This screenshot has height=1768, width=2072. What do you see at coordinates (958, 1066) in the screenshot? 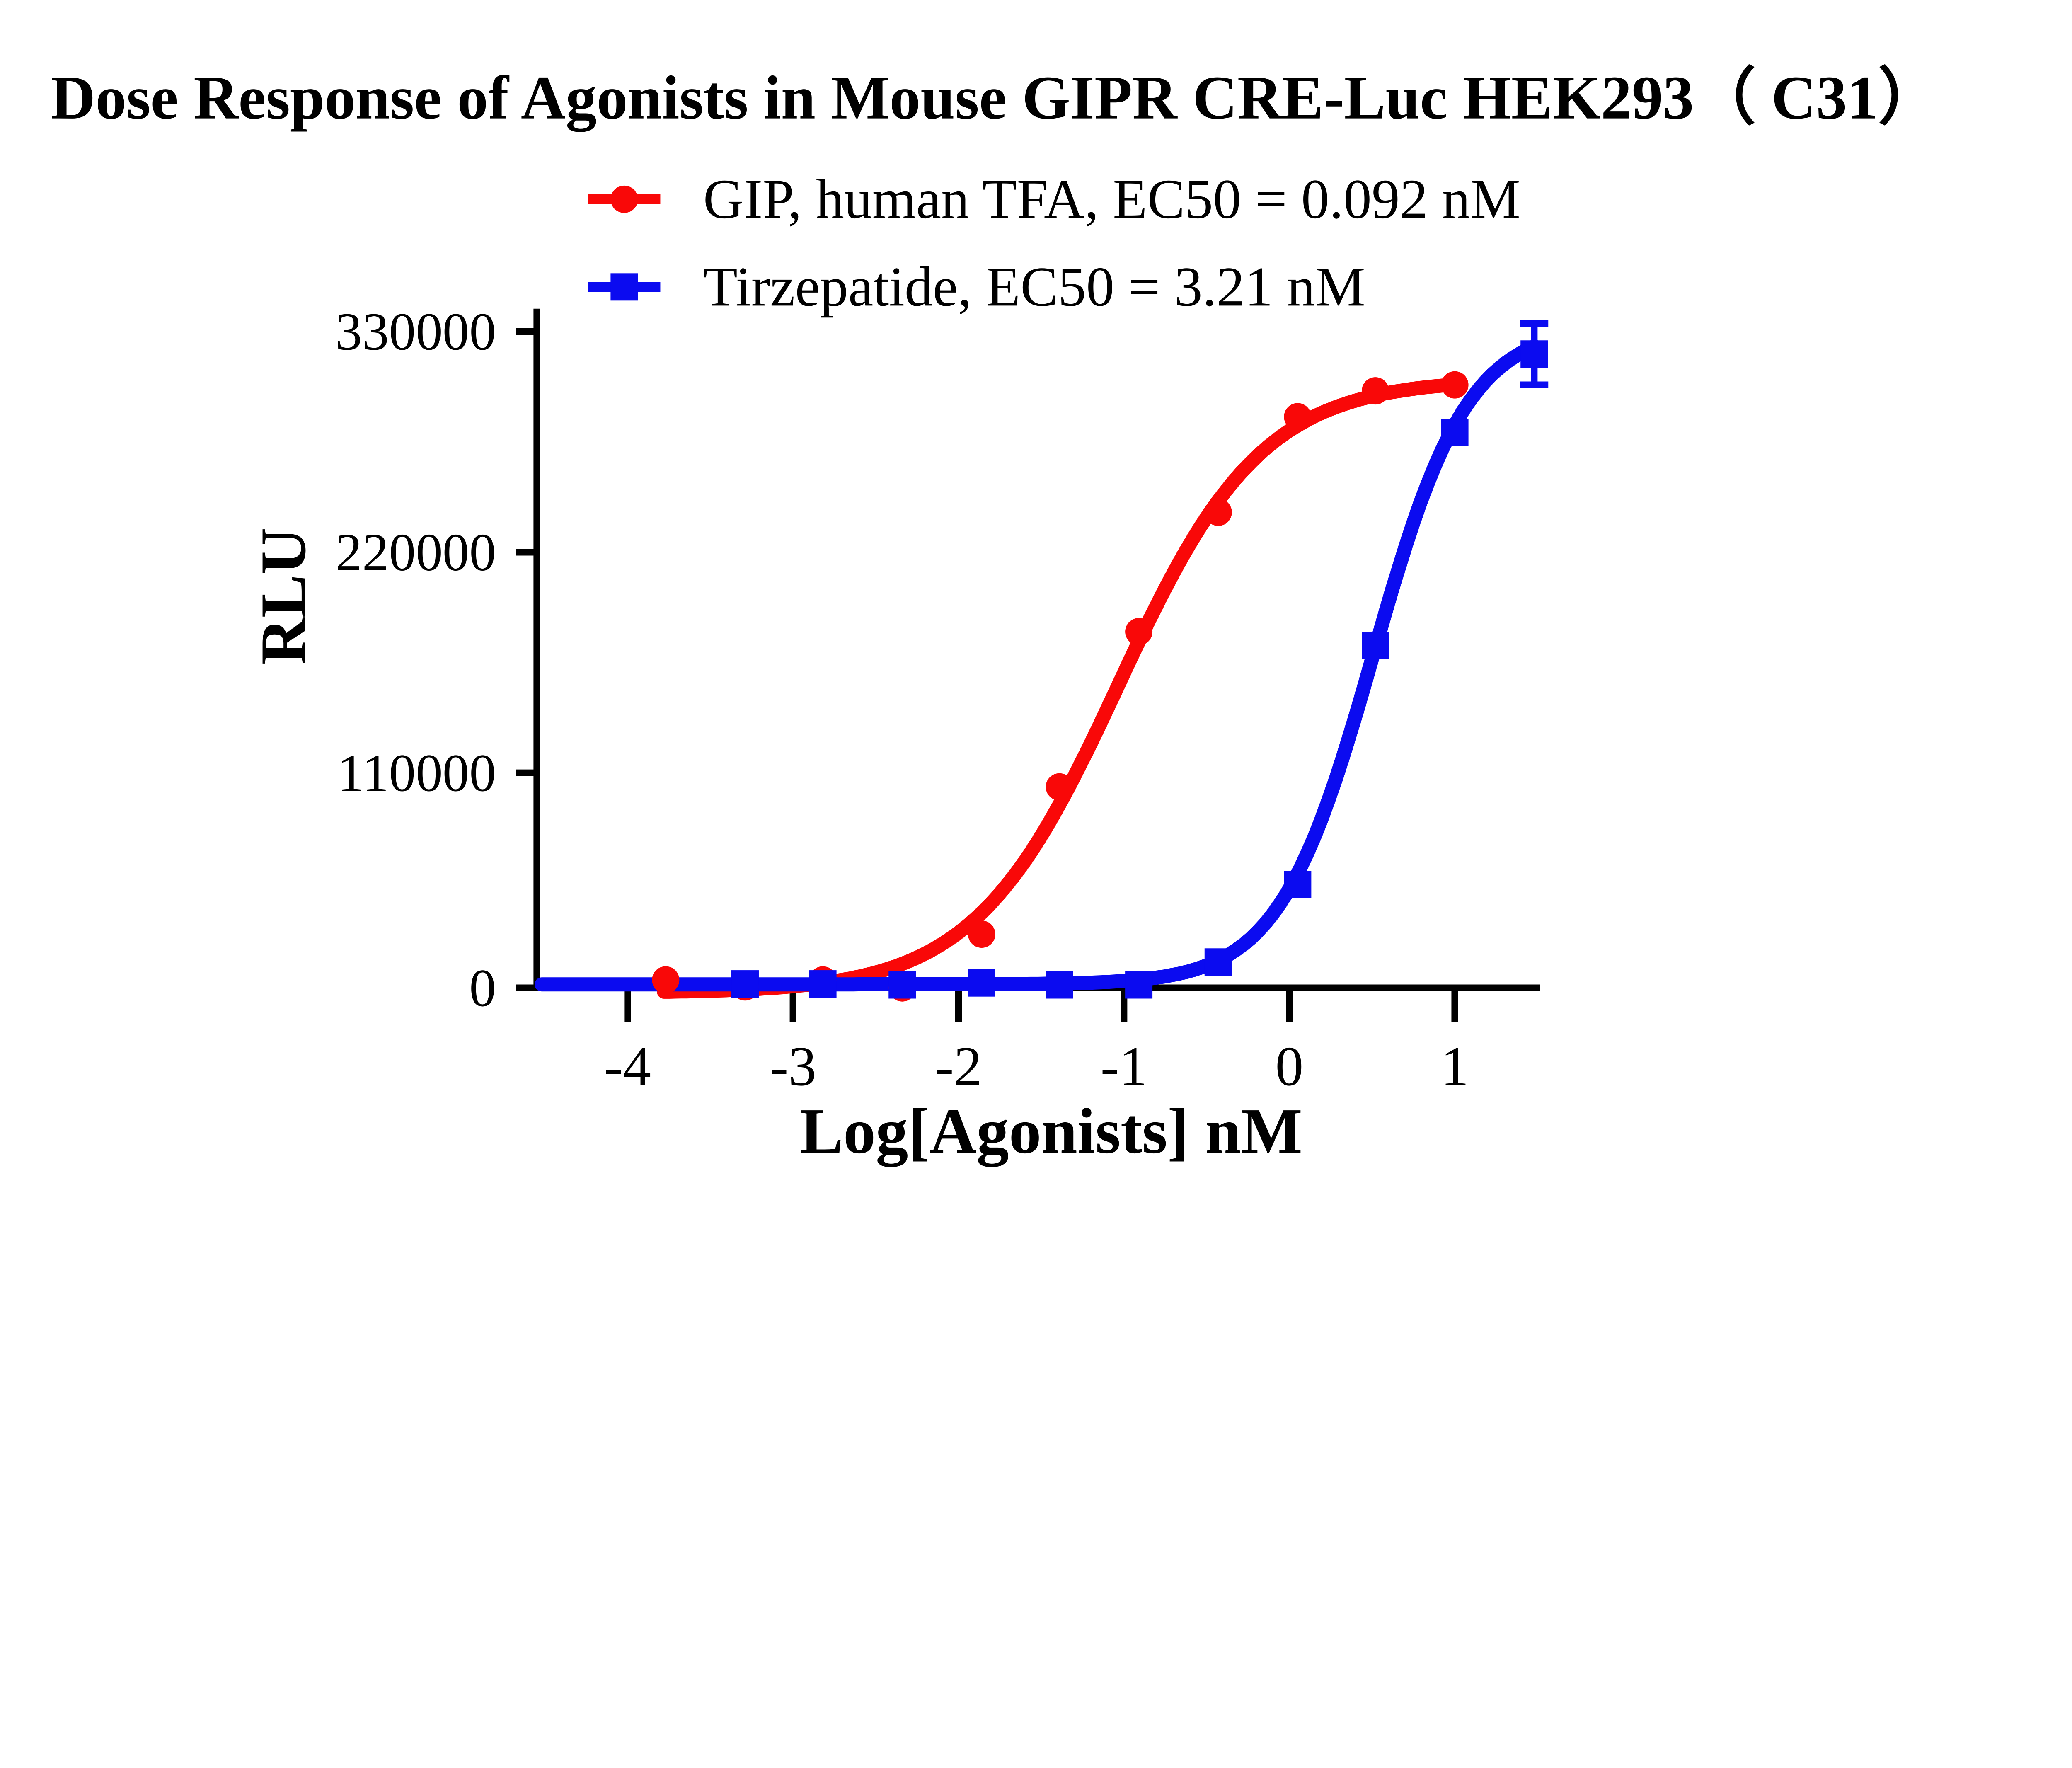
I see `x-tick-label: -2` at bounding box center [958, 1066].